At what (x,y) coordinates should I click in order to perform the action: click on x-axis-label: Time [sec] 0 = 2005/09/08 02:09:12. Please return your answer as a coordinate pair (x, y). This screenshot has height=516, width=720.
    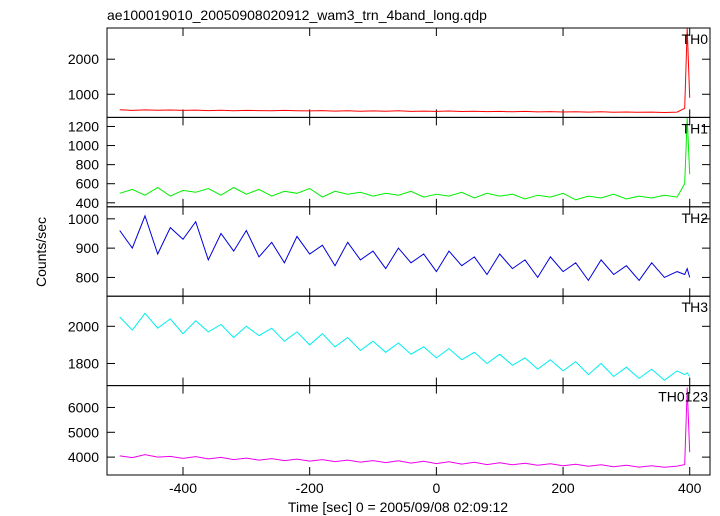
    Looking at the image, I should click on (398, 507).